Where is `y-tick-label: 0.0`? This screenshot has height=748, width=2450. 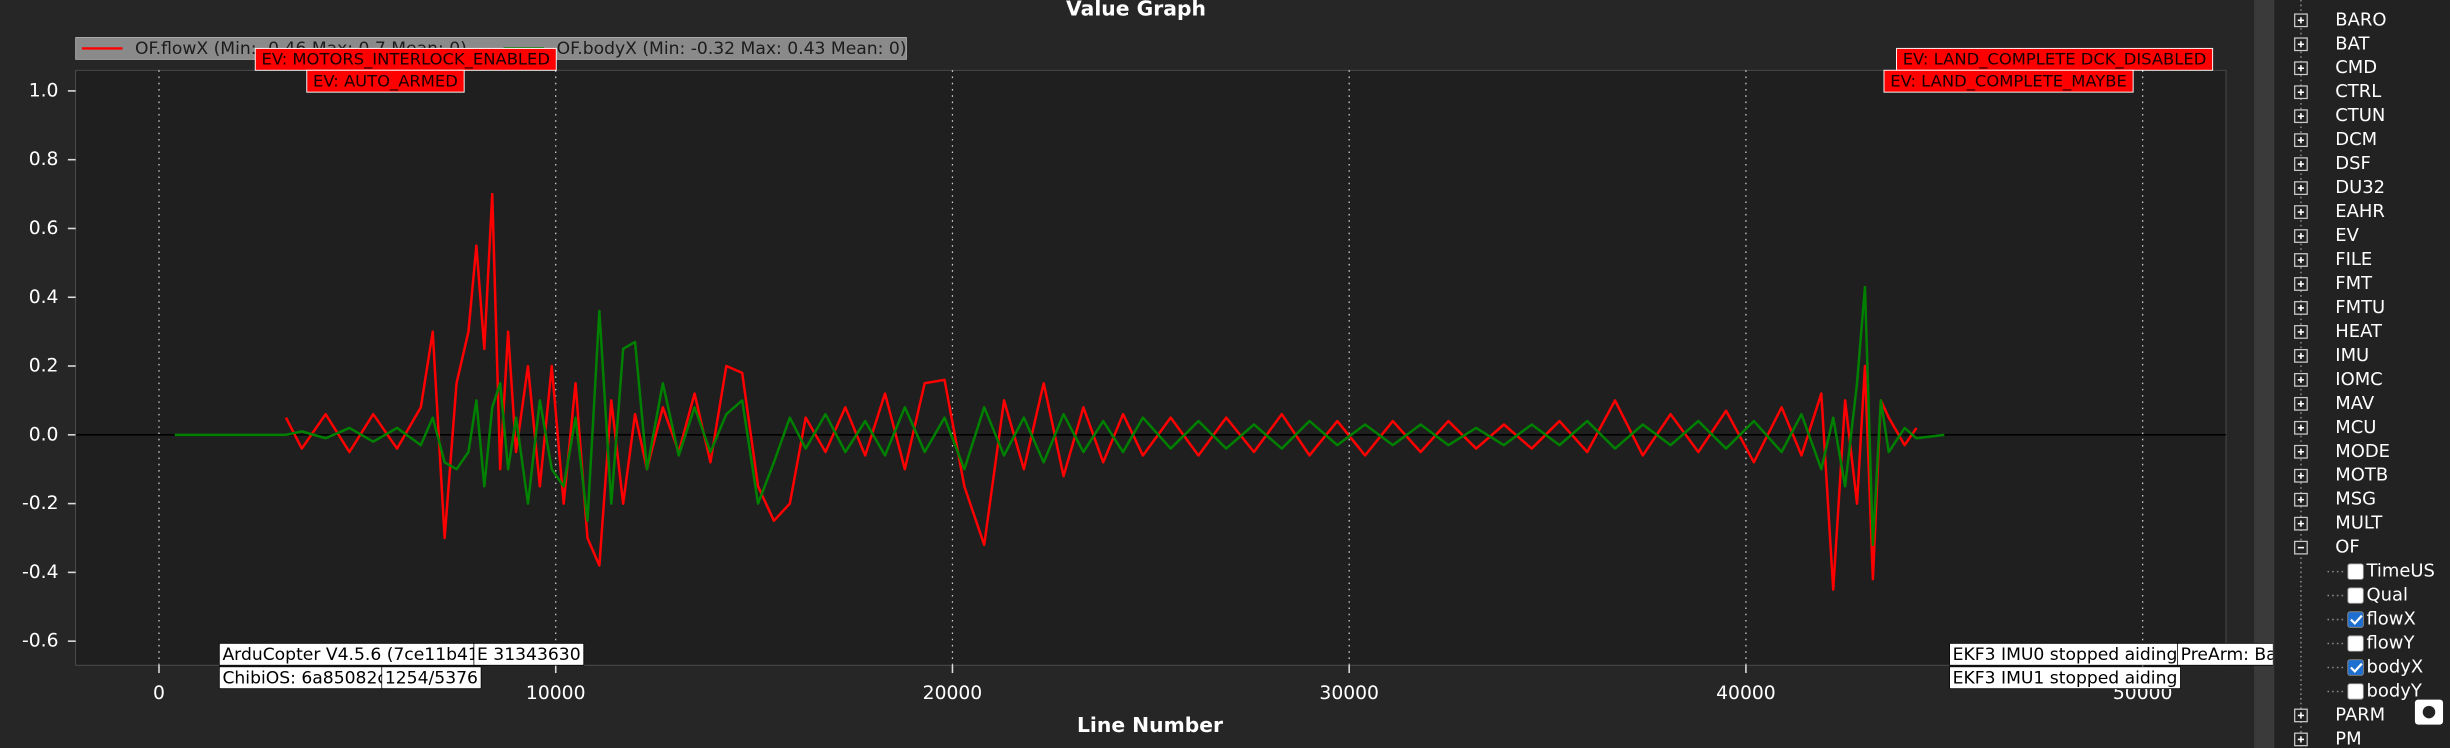
y-tick-label: 0.0 is located at coordinates (44, 434).